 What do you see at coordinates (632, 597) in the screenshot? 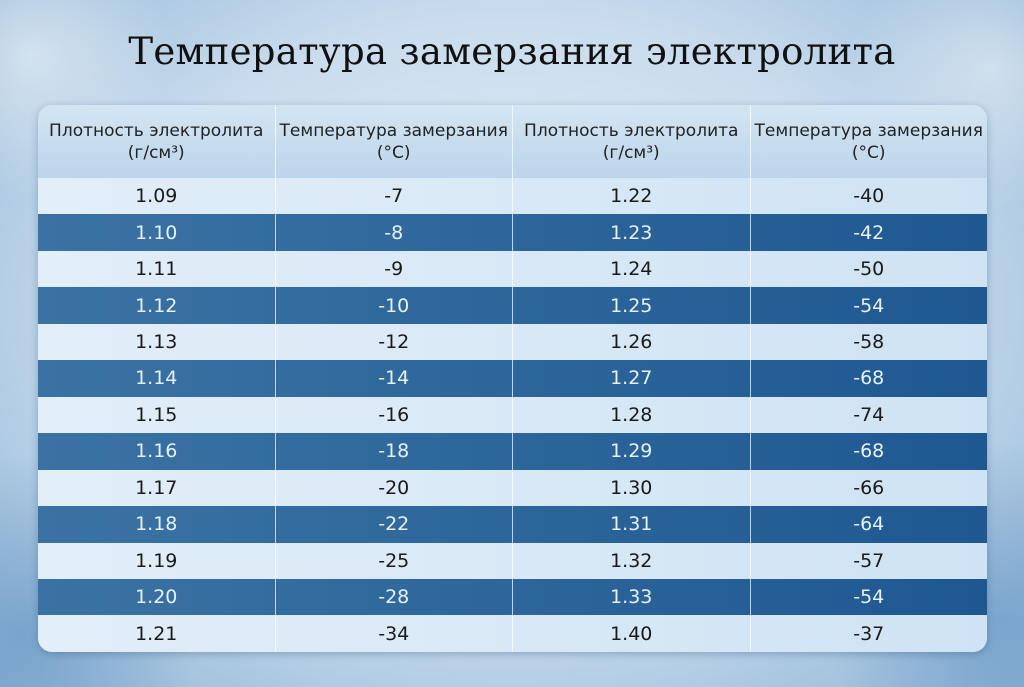
I see `density-cell: 1.33` at bounding box center [632, 597].